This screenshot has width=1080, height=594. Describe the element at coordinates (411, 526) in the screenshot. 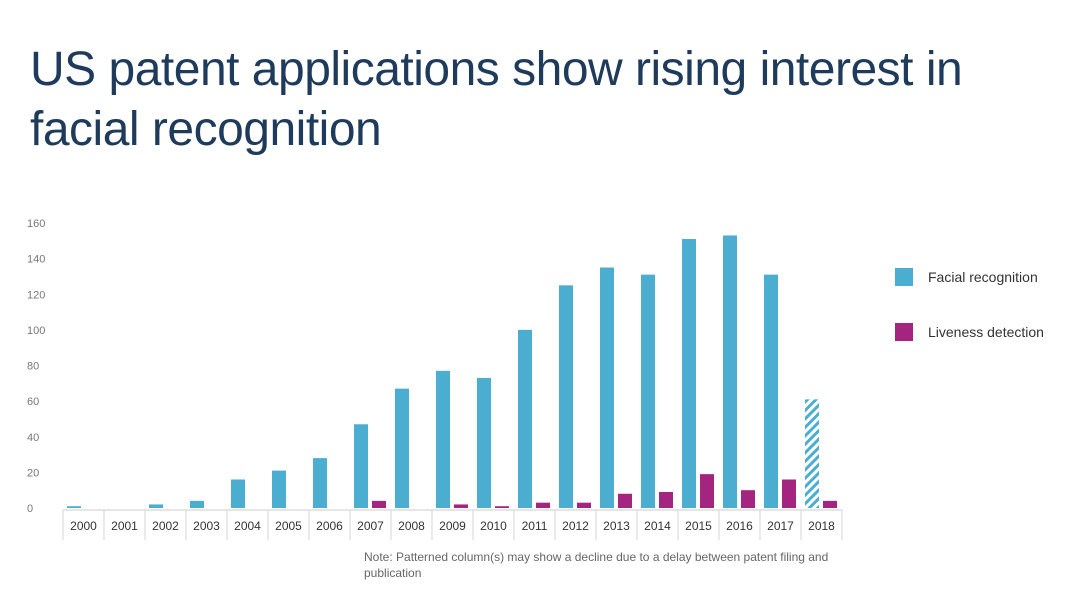

I see `x-tick-label: 2008` at that location.